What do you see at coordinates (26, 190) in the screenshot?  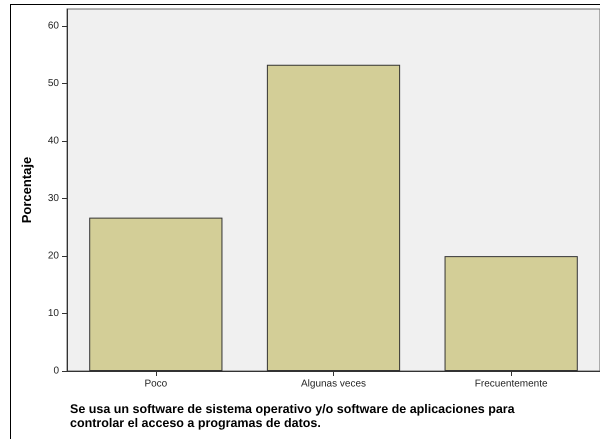 I see `y-axis-title: Porcentaje` at bounding box center [26, 190].